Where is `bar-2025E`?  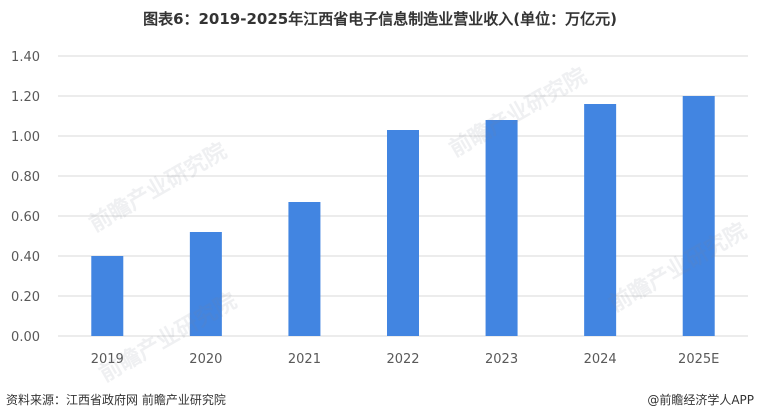
bar-2025E is located at coordinates (698, 216).